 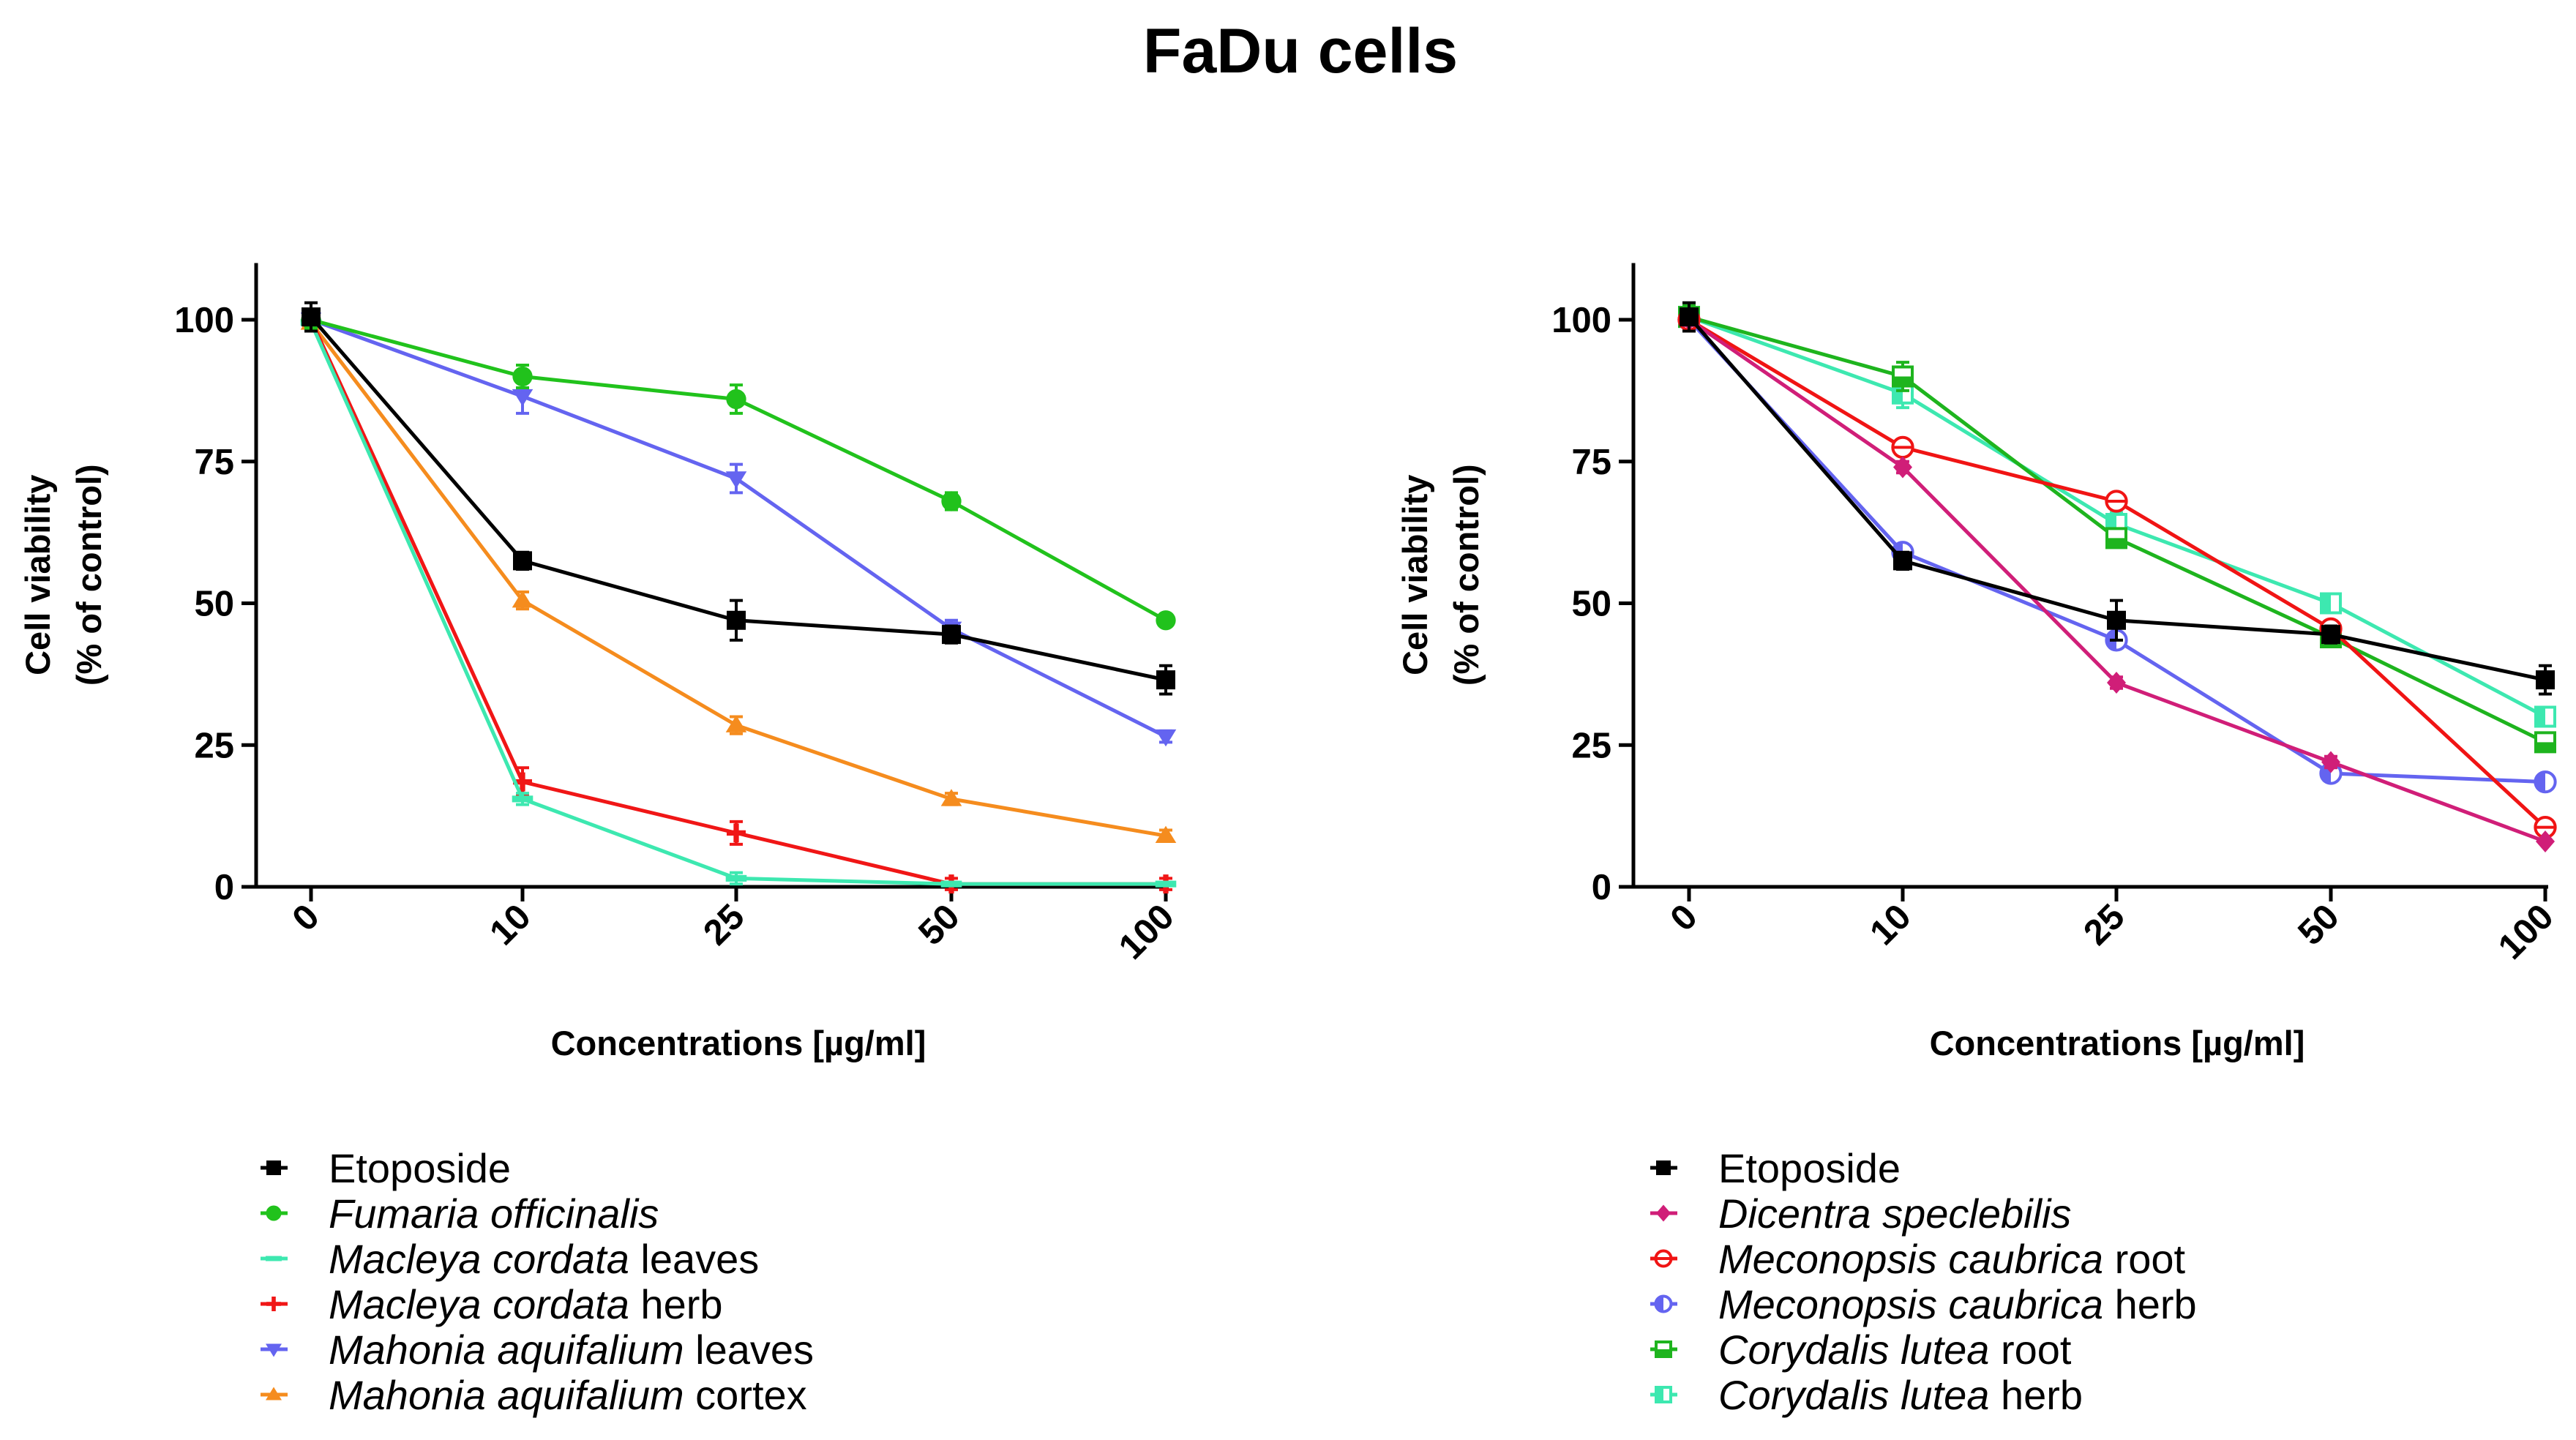 What do you see at coordinates (571, 1350) in the screenshot?
I see `legend-label: Mahonia aquifalium leaves` at bounding box center [571, 1350].